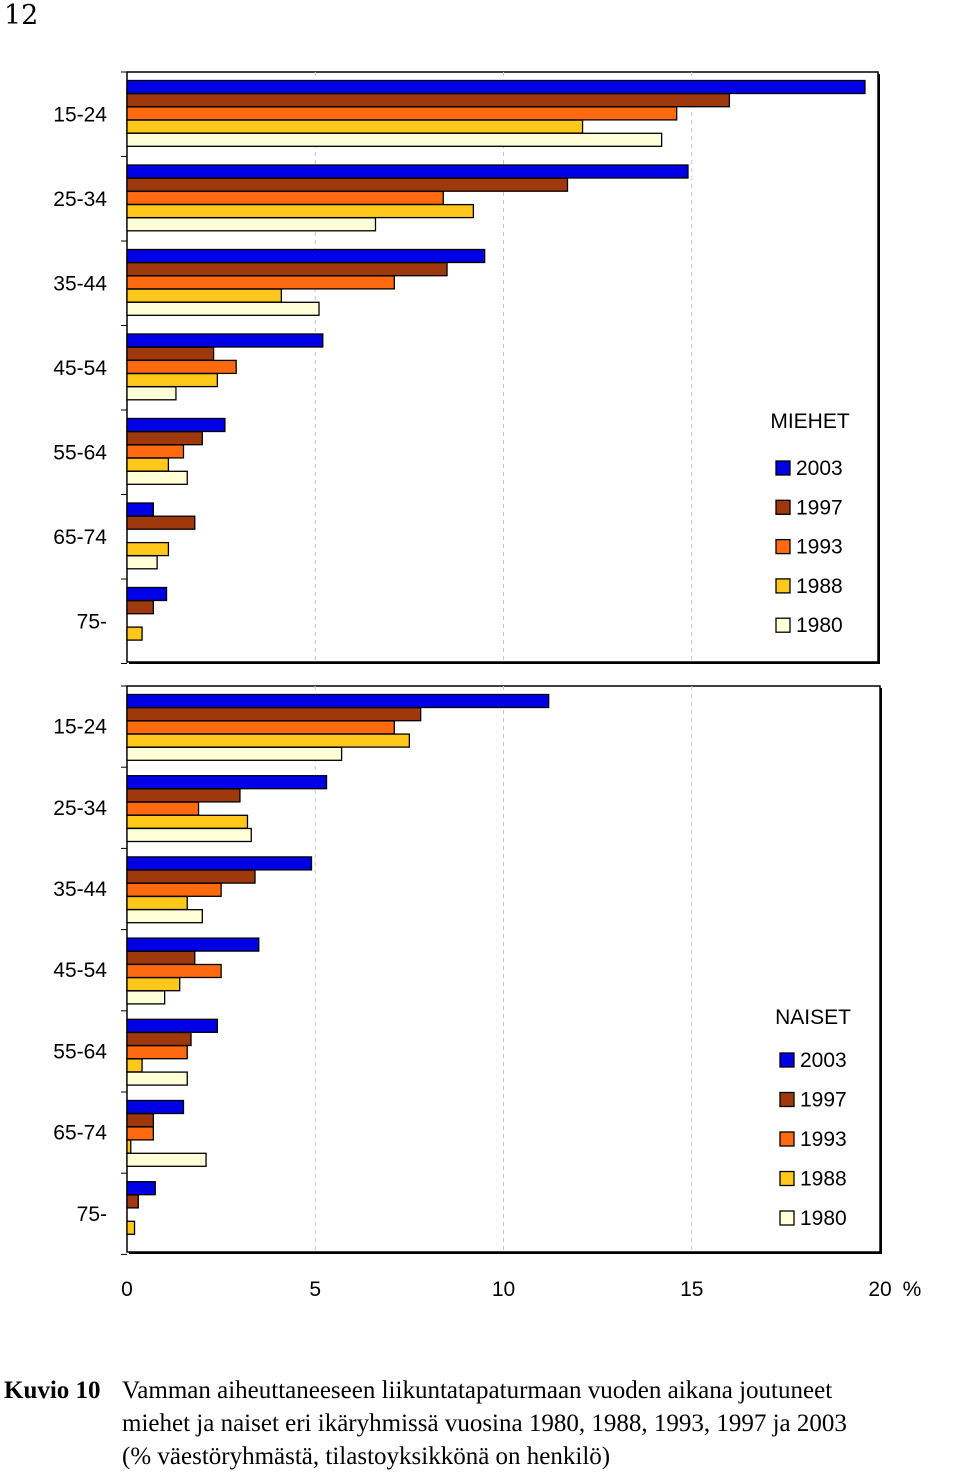  I want to click on panel-2-category-label: 75-, so click(92, 1214).